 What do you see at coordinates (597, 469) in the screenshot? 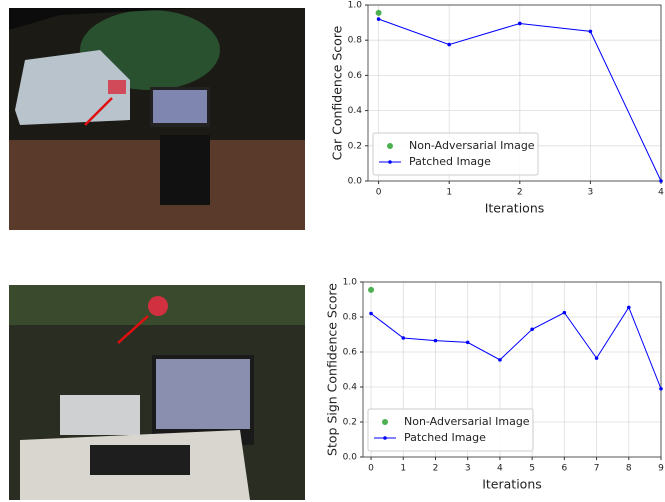
I see `x-tick-label: 7` at bounding box center [597, 469].